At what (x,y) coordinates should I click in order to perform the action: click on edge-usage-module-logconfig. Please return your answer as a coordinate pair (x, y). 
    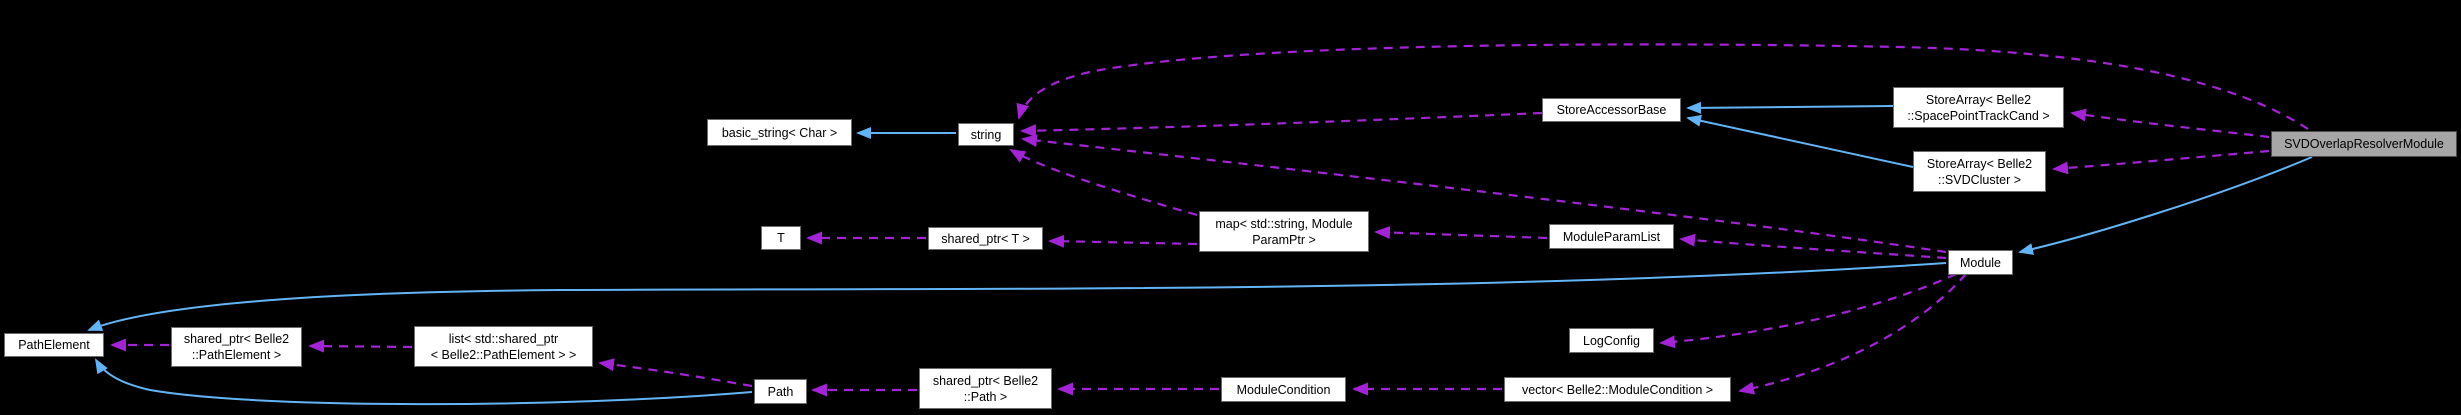
    Looking at the image, I should click on (1808, 311).